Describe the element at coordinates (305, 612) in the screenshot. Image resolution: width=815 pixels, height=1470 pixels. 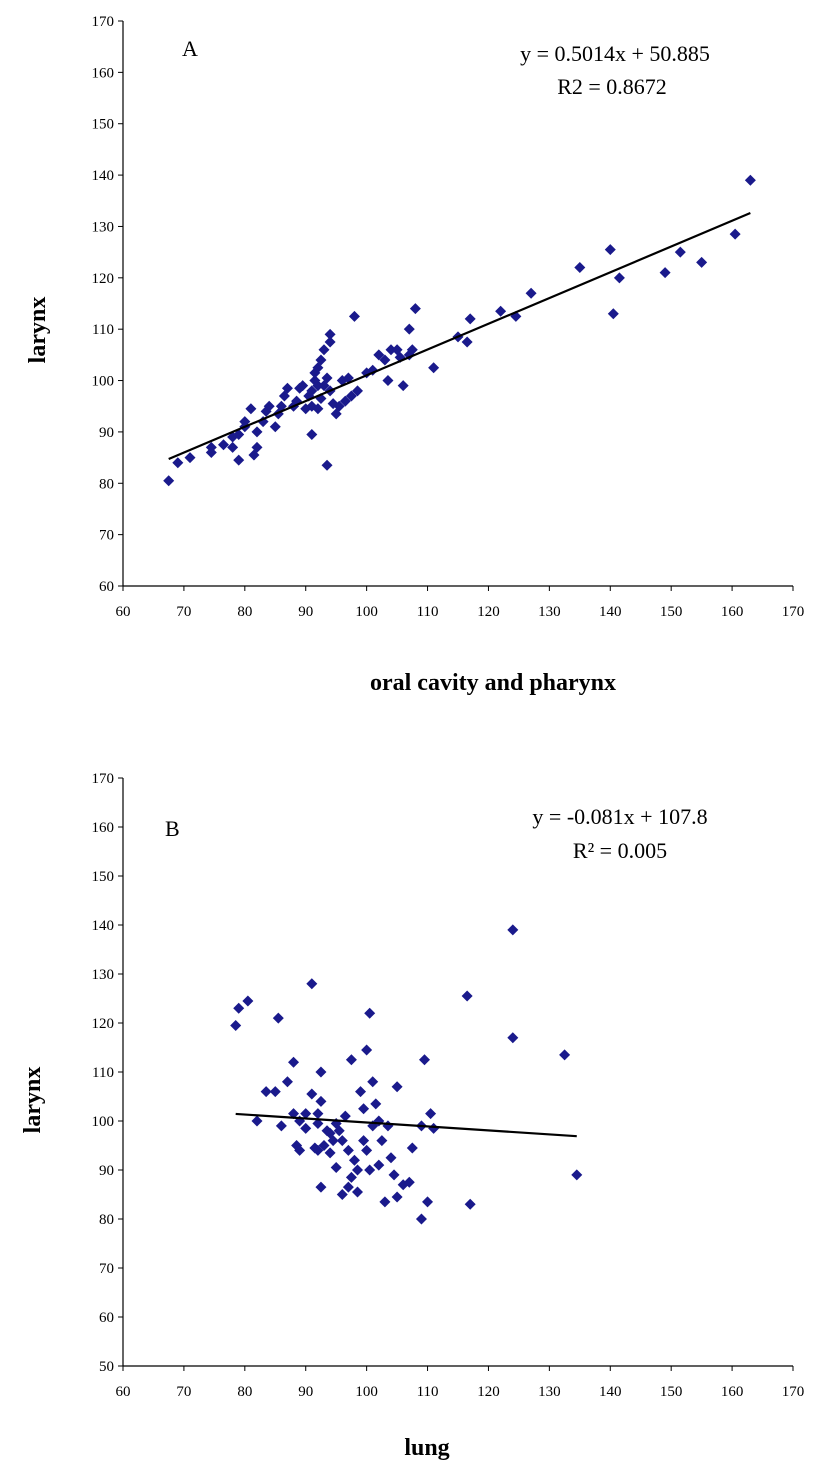
I see `x-tick-label: 90` at that location.